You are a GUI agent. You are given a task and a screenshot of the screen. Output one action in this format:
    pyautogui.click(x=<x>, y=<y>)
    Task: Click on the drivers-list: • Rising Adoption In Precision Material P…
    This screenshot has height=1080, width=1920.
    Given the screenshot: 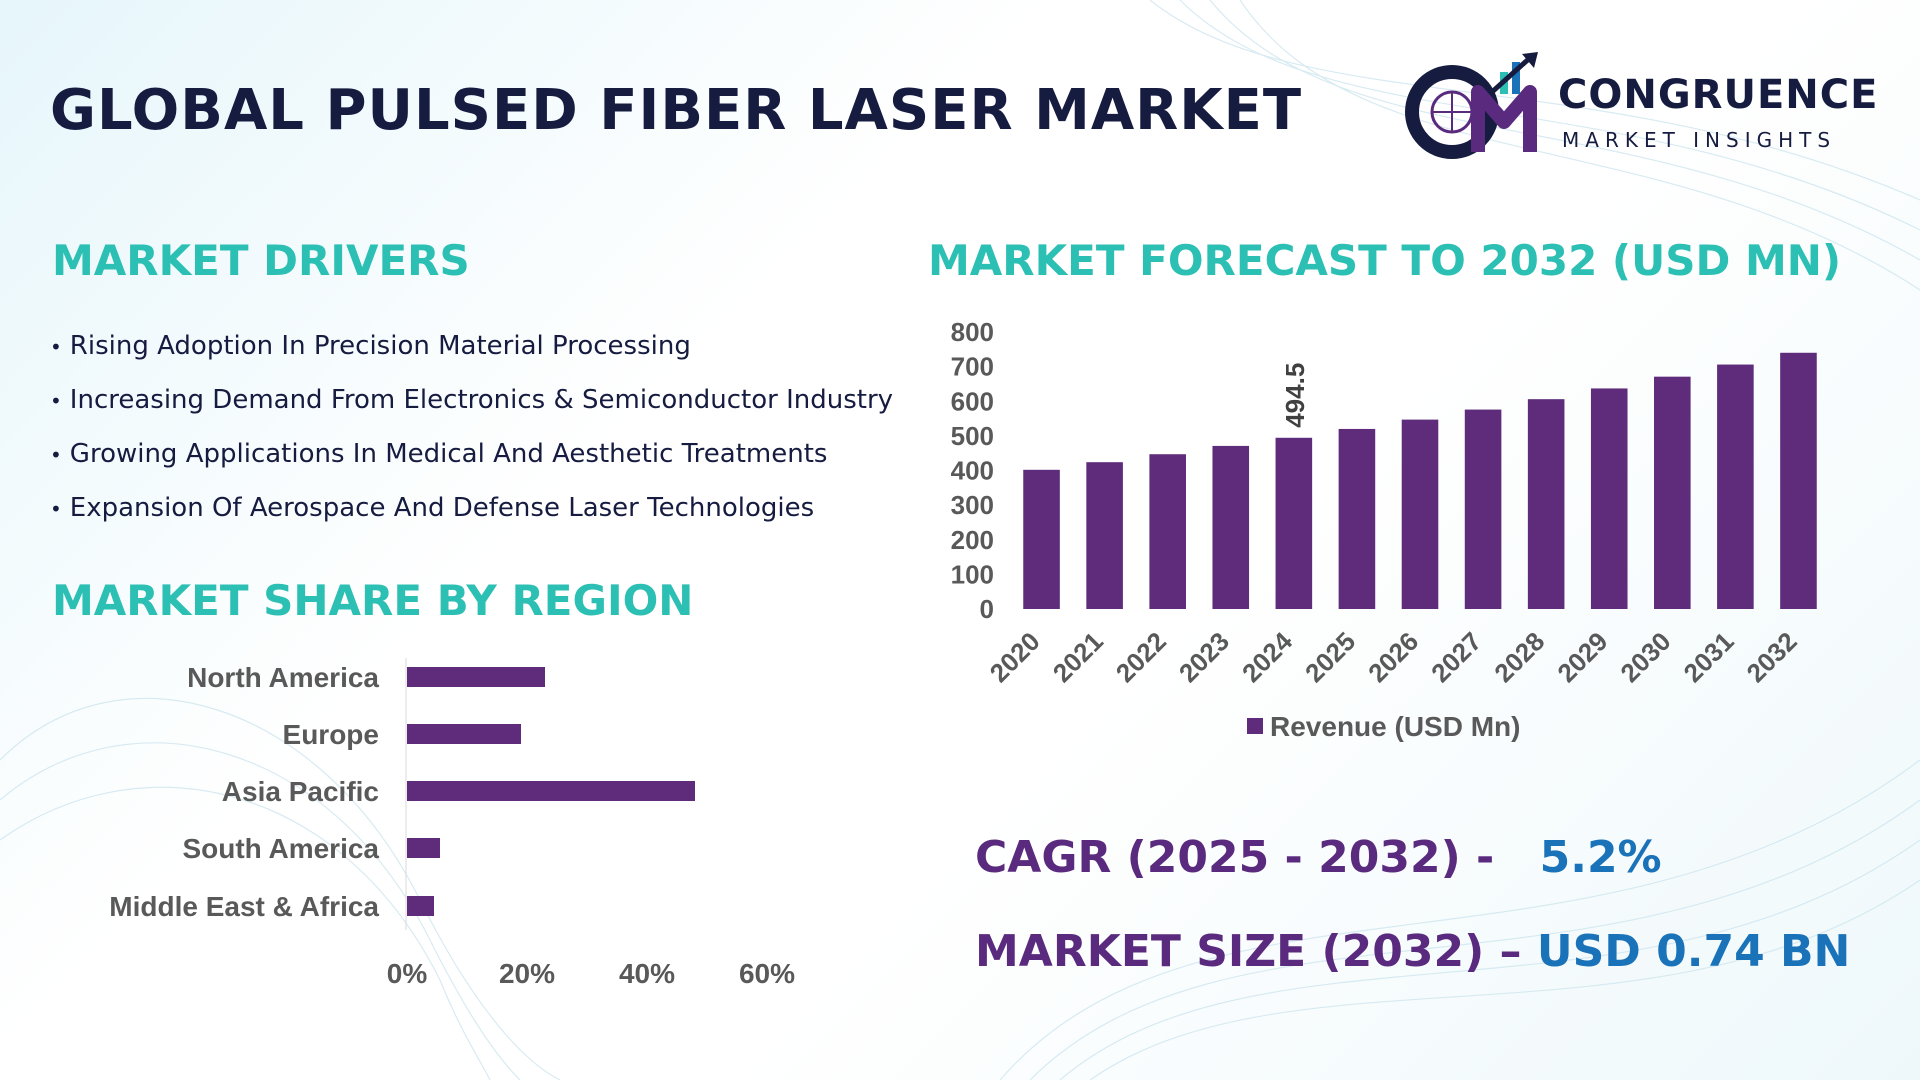 What is the action you would take?
    pyautogui.click(x=490, y=434)
    